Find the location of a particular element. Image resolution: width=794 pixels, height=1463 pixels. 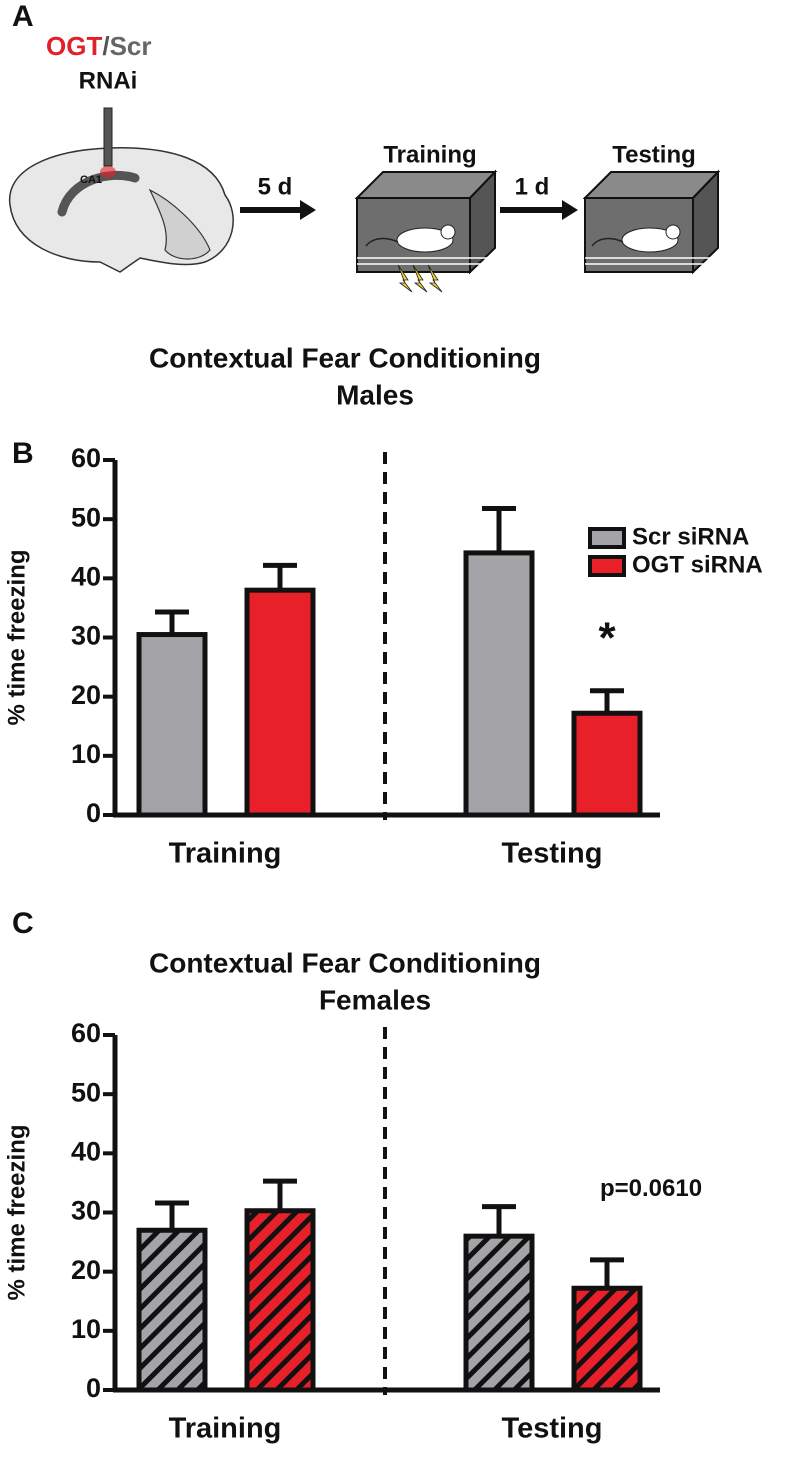

panel-letter: A is located at coordinates (23, 16).